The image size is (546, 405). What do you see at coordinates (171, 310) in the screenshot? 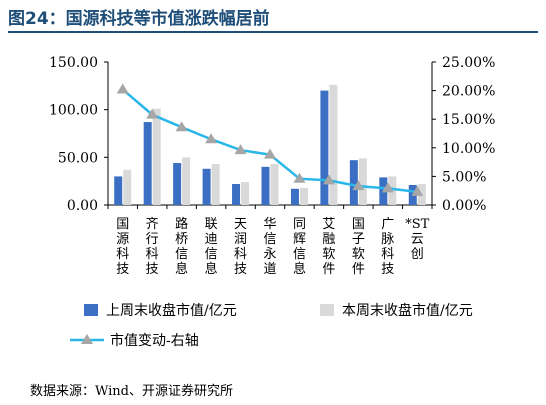
I see `legend-label-last-week: 上周末收盘市值/亿元` at bounding box center [171, 310].